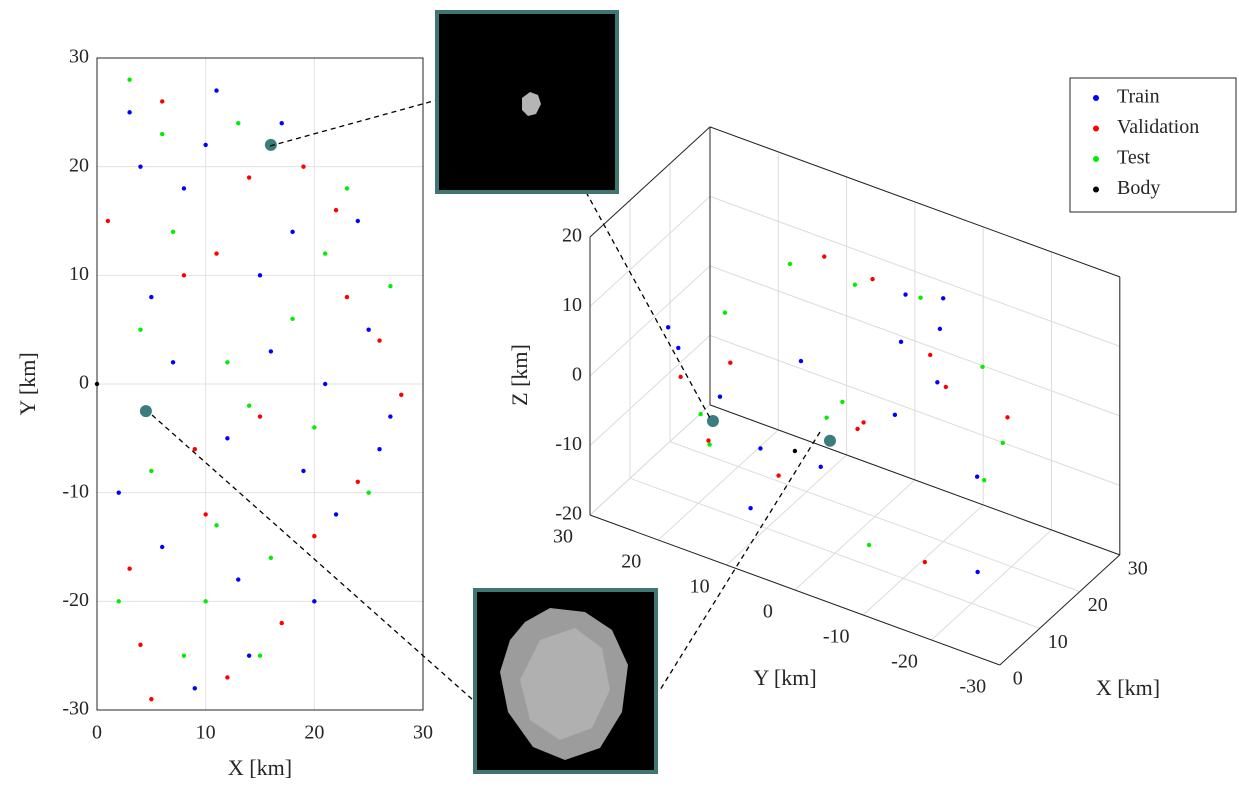 The height and width of the screenshot is (787, 1239). What do you see at coordinates (1146, 142) in the screenshot?
I see `legend: Train Validation Test Body` at bounding box center [1146, 142].